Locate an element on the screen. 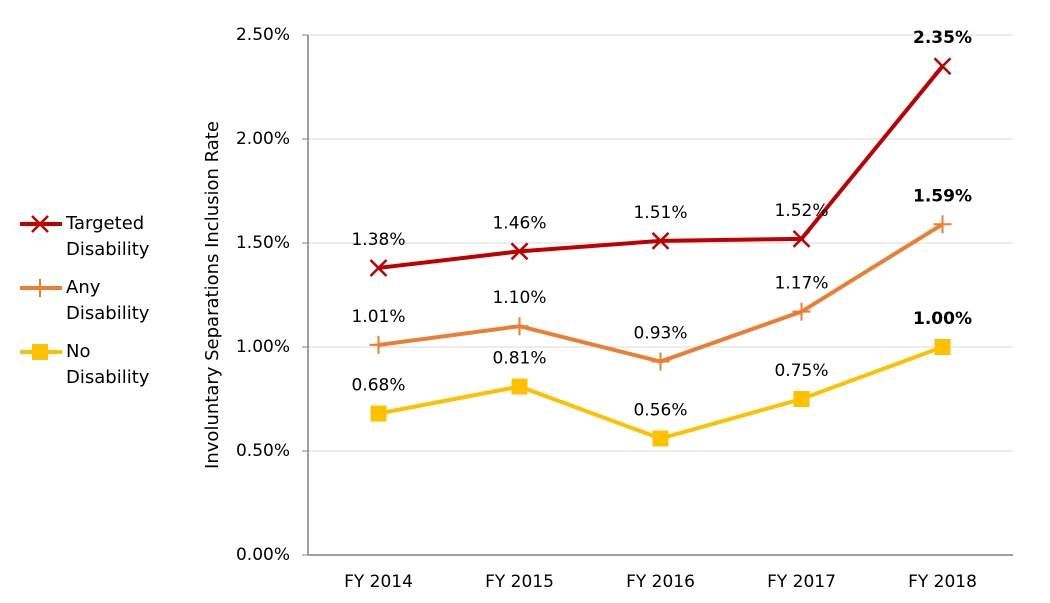 The width and height of the screenshot is (1050, 603). x-tick-label: FY 2018 is located at coordinates (942, 582).